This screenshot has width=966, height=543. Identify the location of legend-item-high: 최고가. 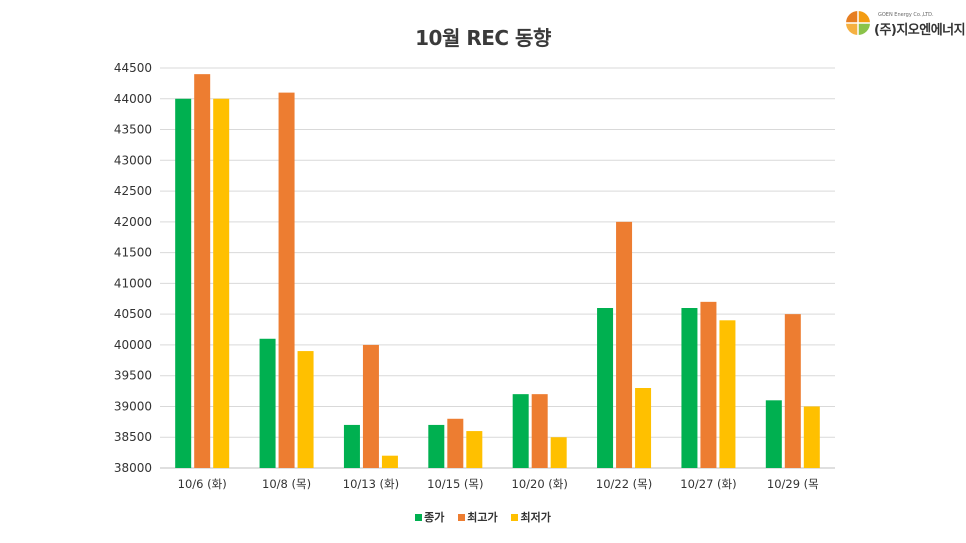
(478, 517).